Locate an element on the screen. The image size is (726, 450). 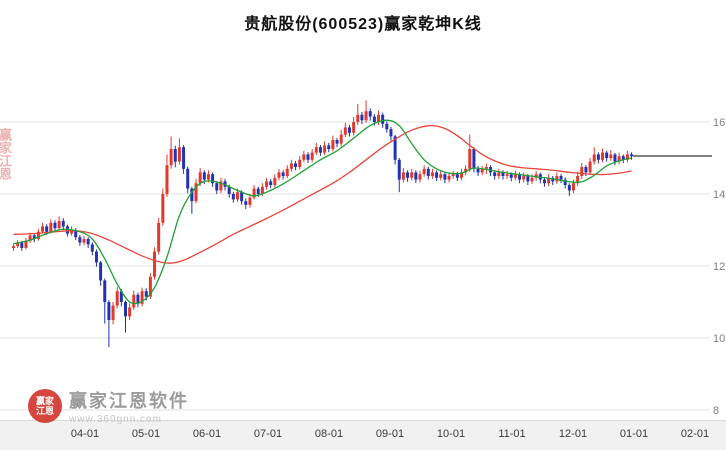
logo-line1: 赢家 is located at coordinates (44, 401).